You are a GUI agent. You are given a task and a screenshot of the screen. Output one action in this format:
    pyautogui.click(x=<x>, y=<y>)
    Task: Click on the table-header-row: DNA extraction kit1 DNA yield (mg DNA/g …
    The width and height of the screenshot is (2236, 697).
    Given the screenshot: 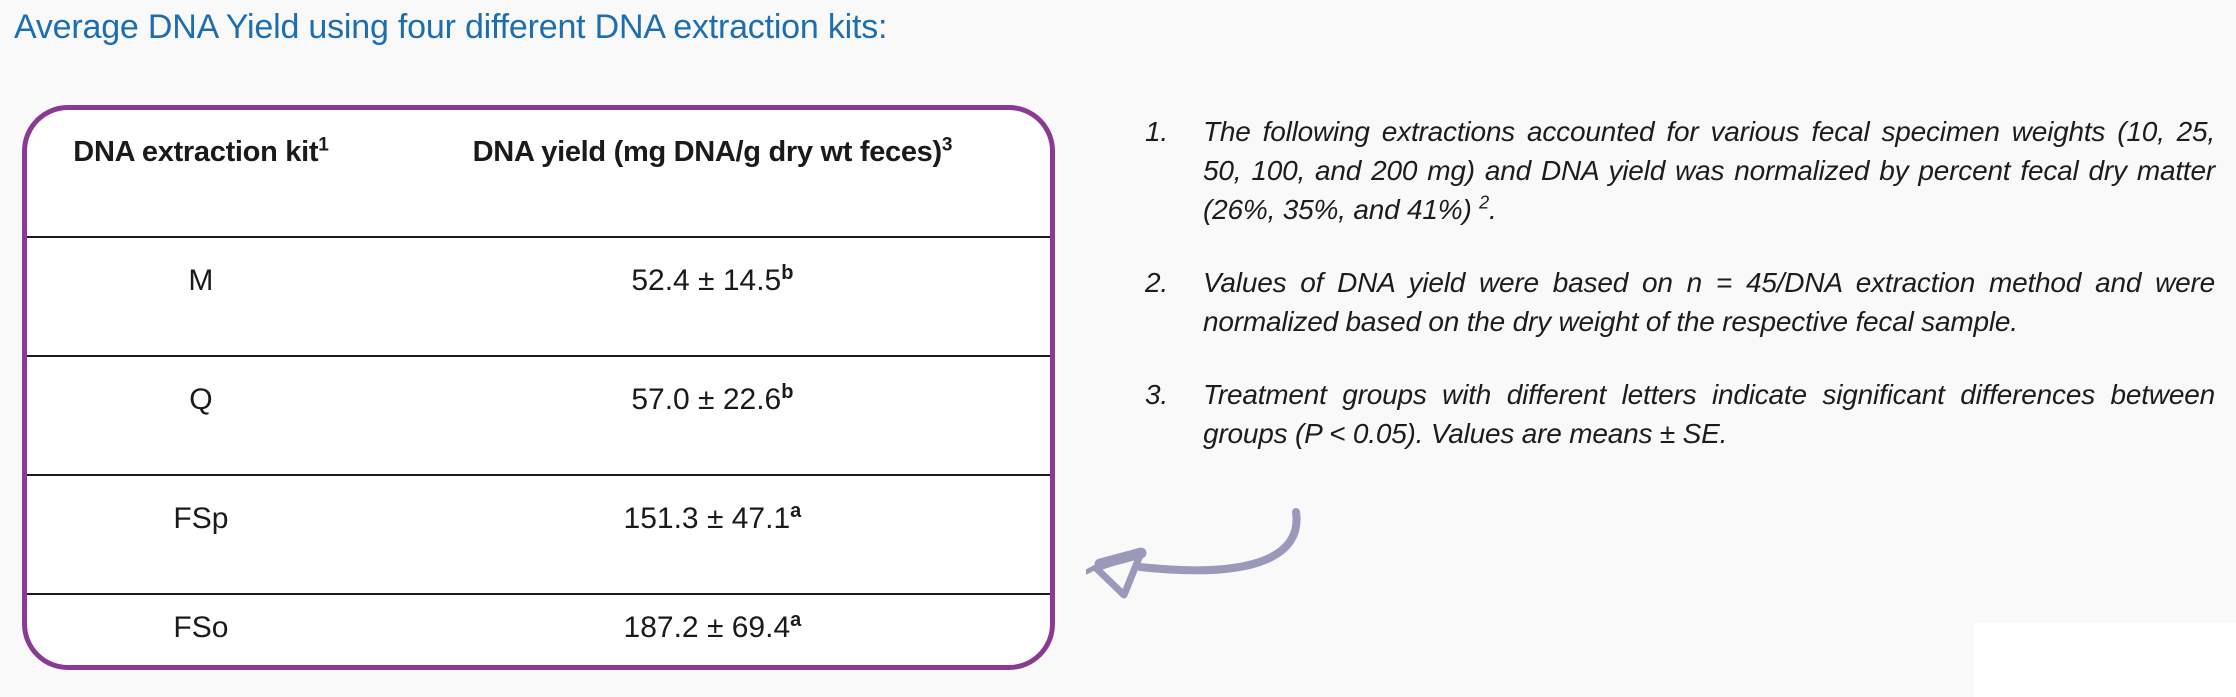 What is the action you would take?
    pyautogui.click(x=538, y=174)
    